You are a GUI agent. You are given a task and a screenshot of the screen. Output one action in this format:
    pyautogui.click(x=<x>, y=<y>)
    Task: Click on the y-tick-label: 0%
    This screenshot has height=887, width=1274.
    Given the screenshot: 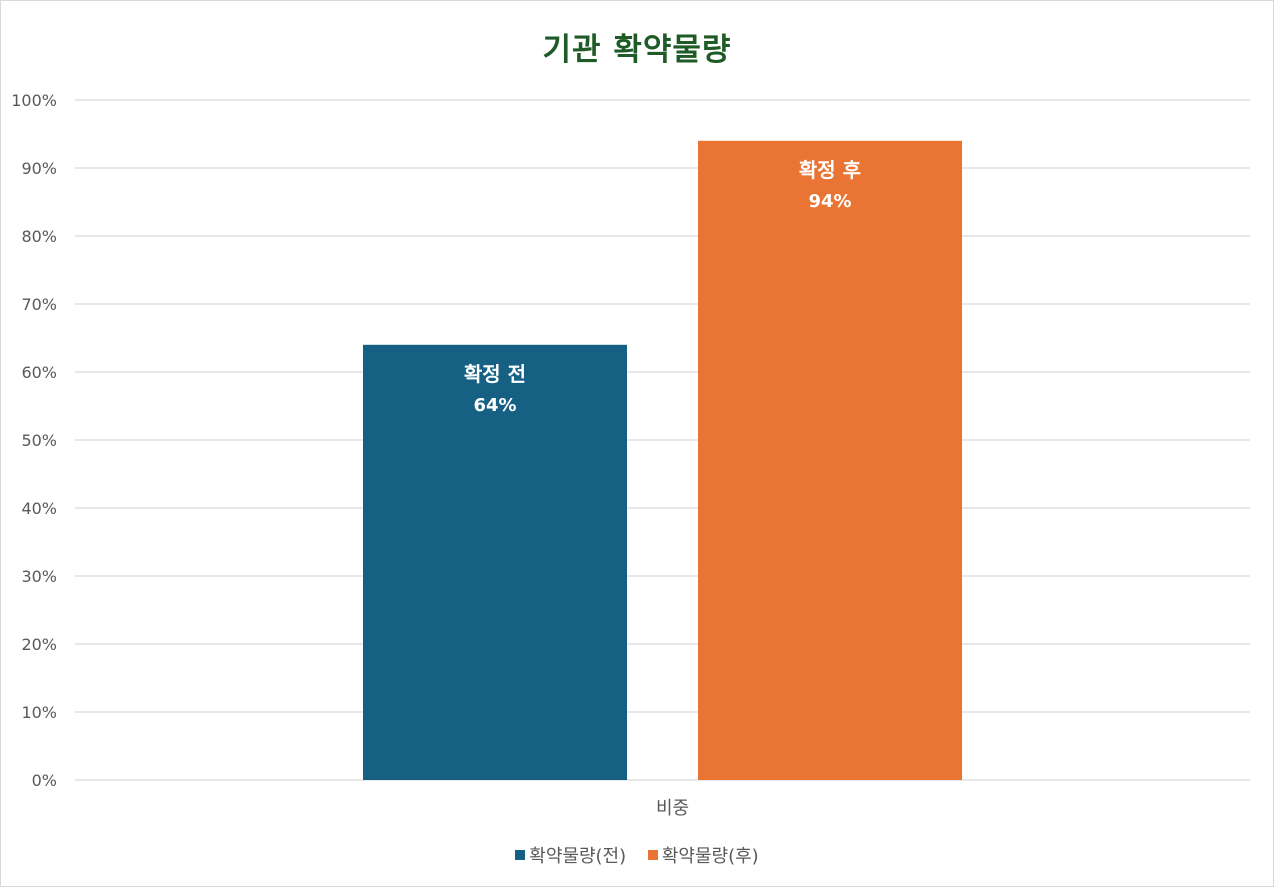 What is the action you would take?
    pyautogui.click(x=44, y=780)
    